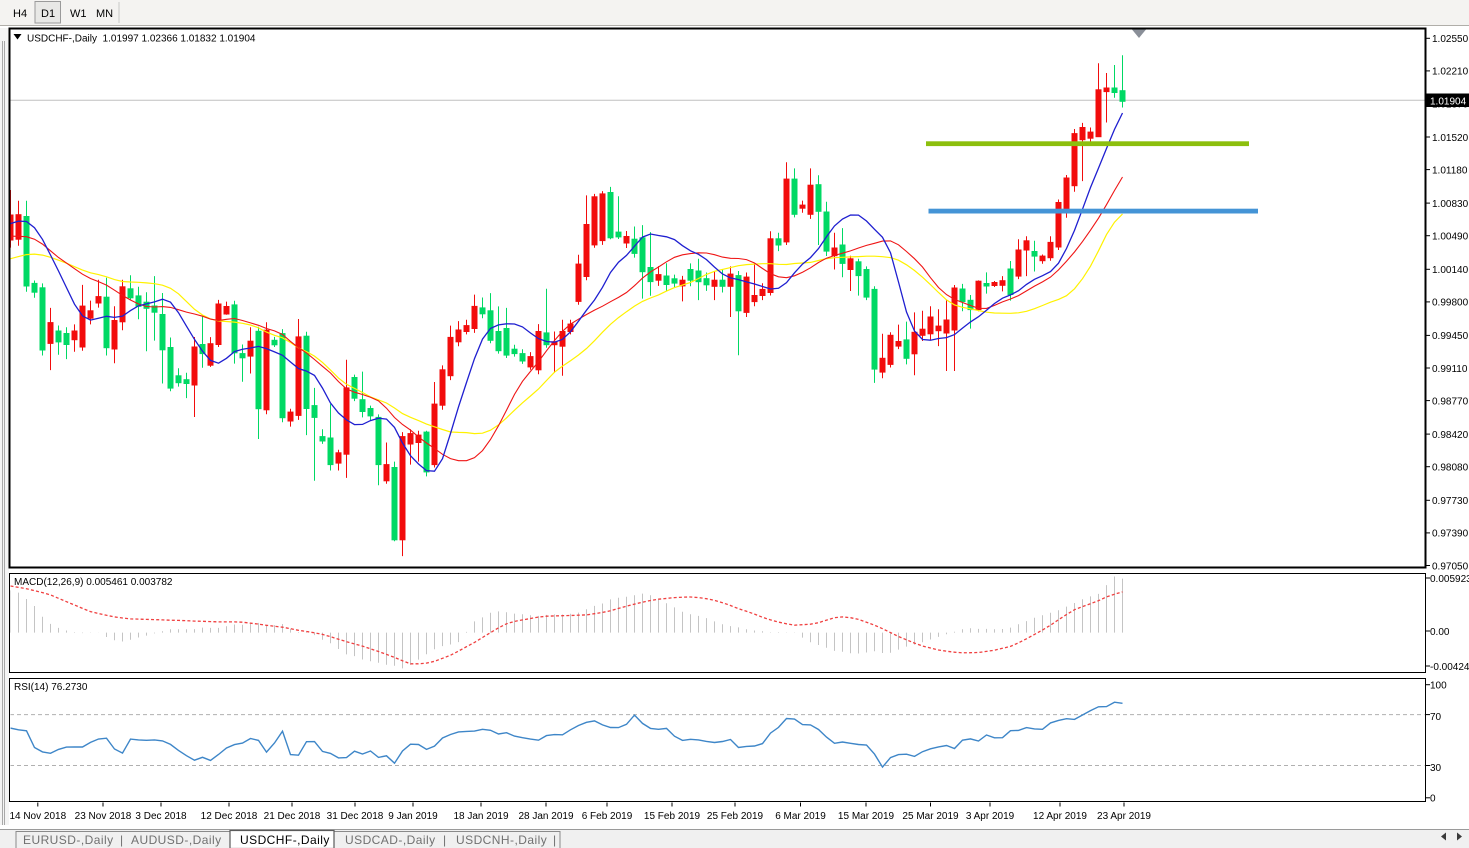 The image size is (1469, 848). Describe the element at coordinates (37, 816) in the screenshot. I see `svg-text: 14 Nov 2018` at that location.